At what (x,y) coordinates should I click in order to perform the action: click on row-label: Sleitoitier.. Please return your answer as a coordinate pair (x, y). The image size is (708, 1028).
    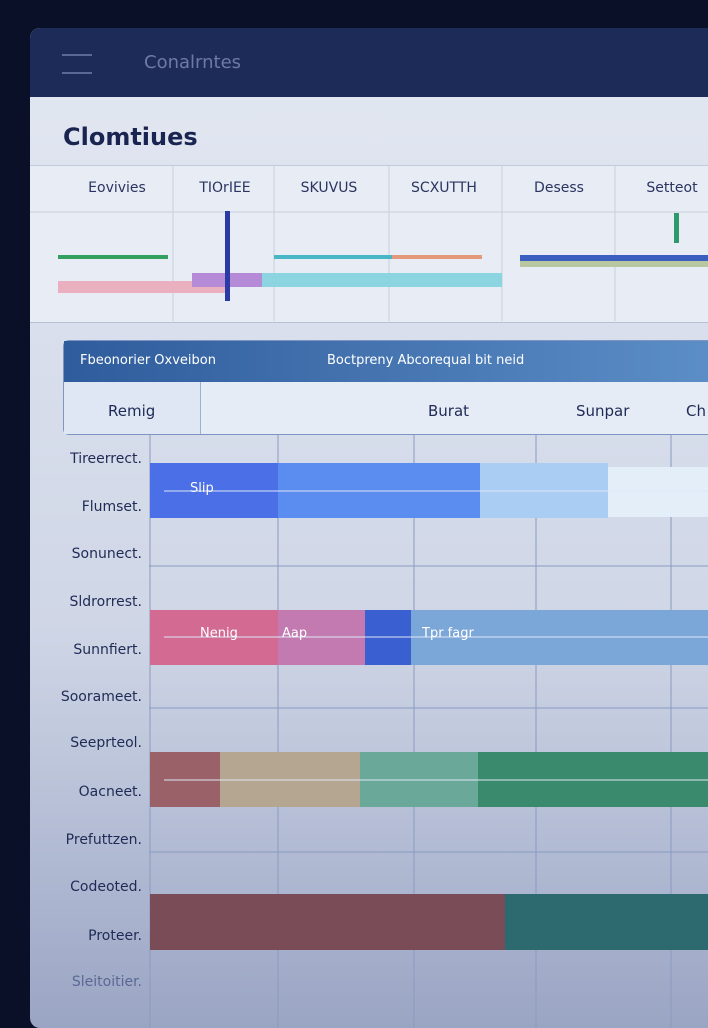
    Looking at the image, I should click on (106, 982).